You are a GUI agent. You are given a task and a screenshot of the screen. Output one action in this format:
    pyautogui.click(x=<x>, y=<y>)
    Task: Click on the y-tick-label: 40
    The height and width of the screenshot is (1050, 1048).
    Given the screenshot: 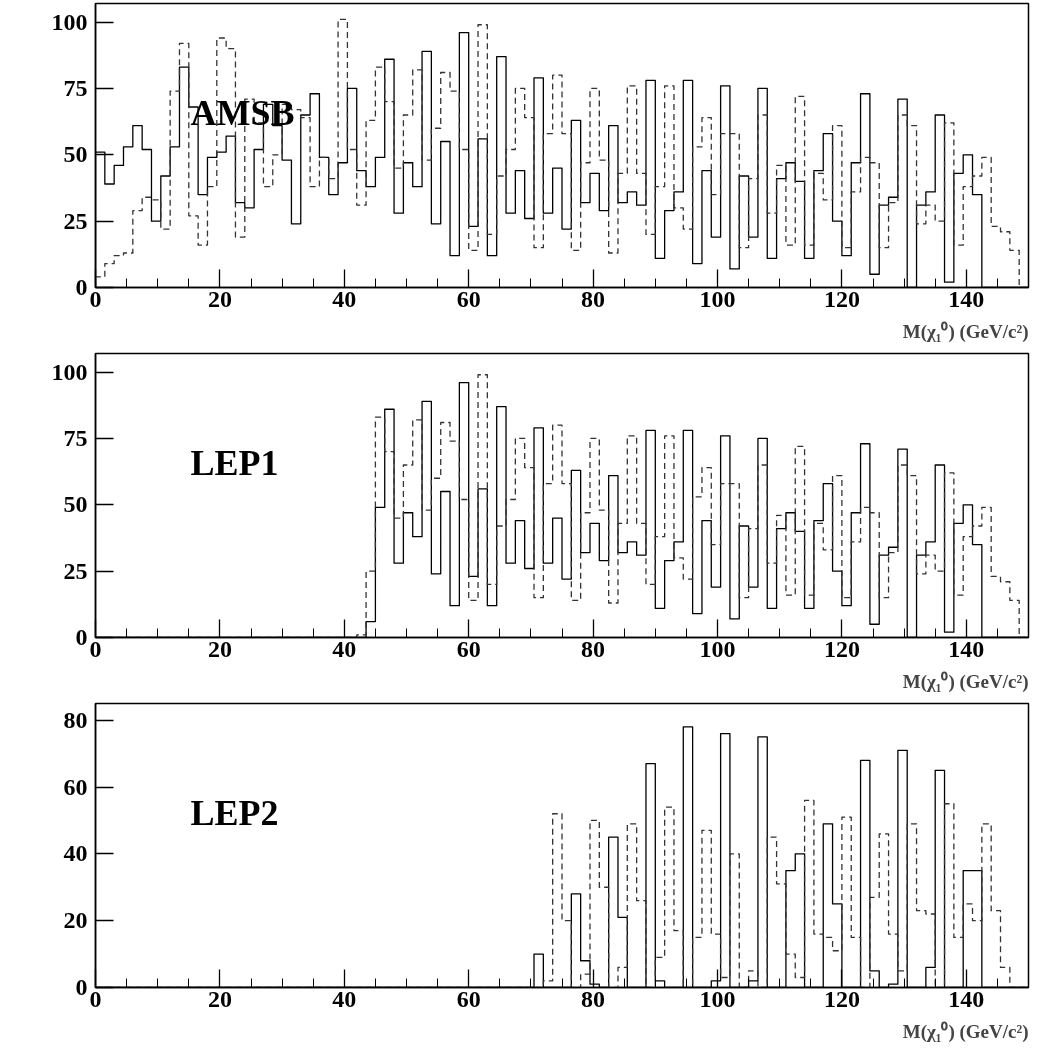 What is the action you would take?
    pyautogui.click(x=75, y=853)
    